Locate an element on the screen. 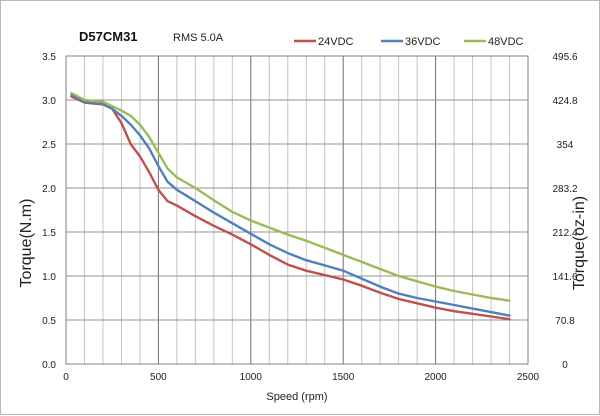 The image size is (600, 416). x-tick-label: 500 is located at coordinates (158, 377).